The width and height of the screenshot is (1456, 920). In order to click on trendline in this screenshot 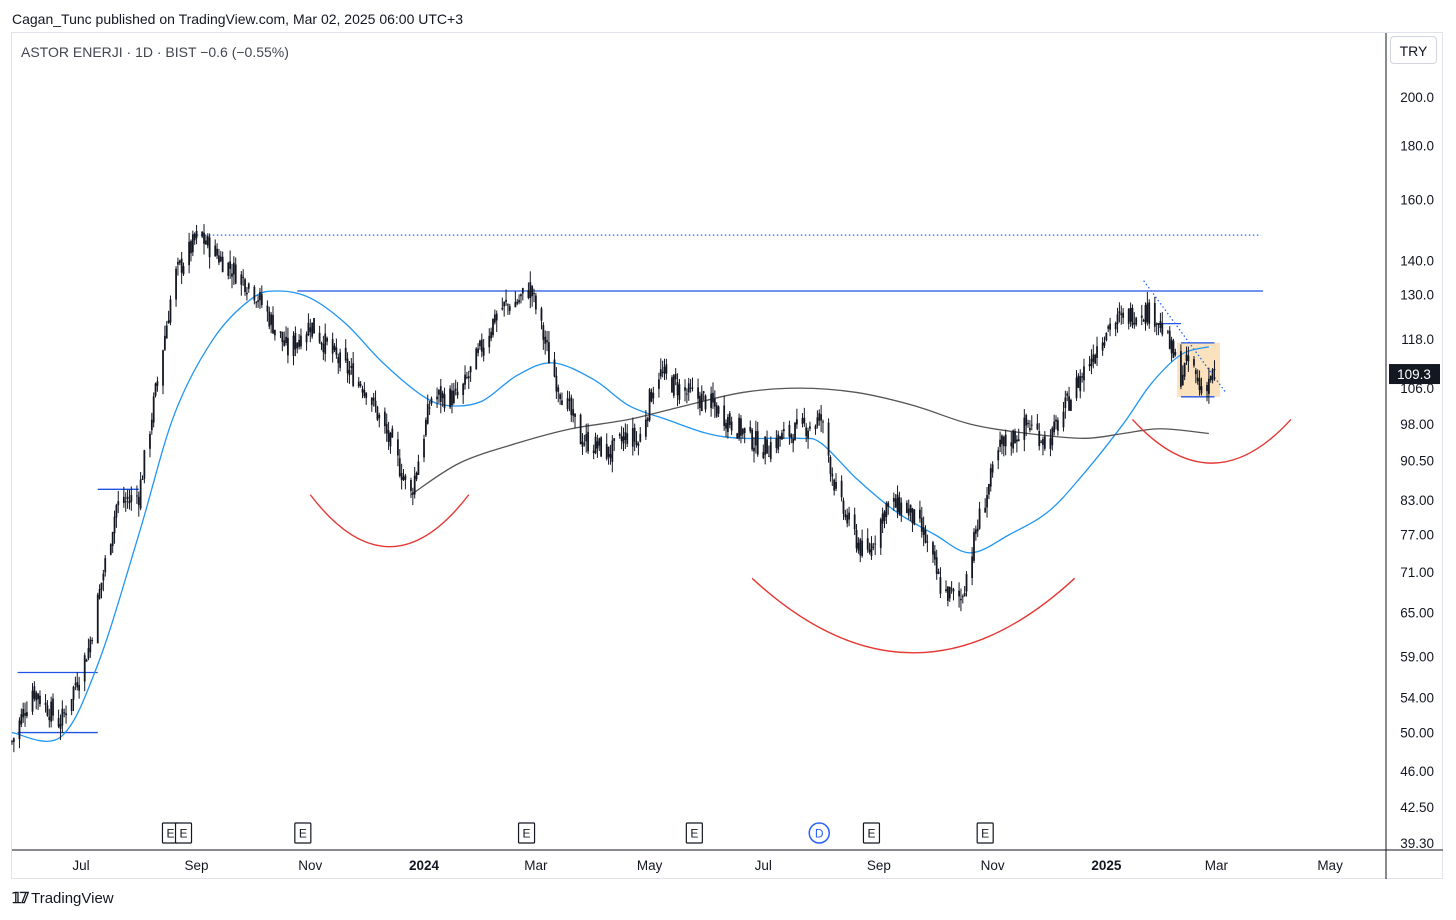, I will do `click(1185, 336)`.